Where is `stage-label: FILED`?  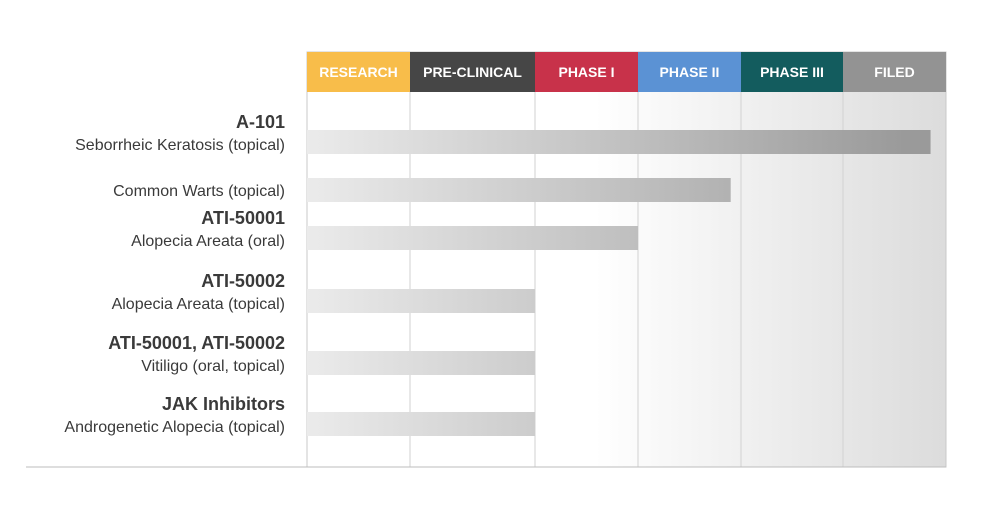 stage-label: FILED is located at coordinates (894, 72).